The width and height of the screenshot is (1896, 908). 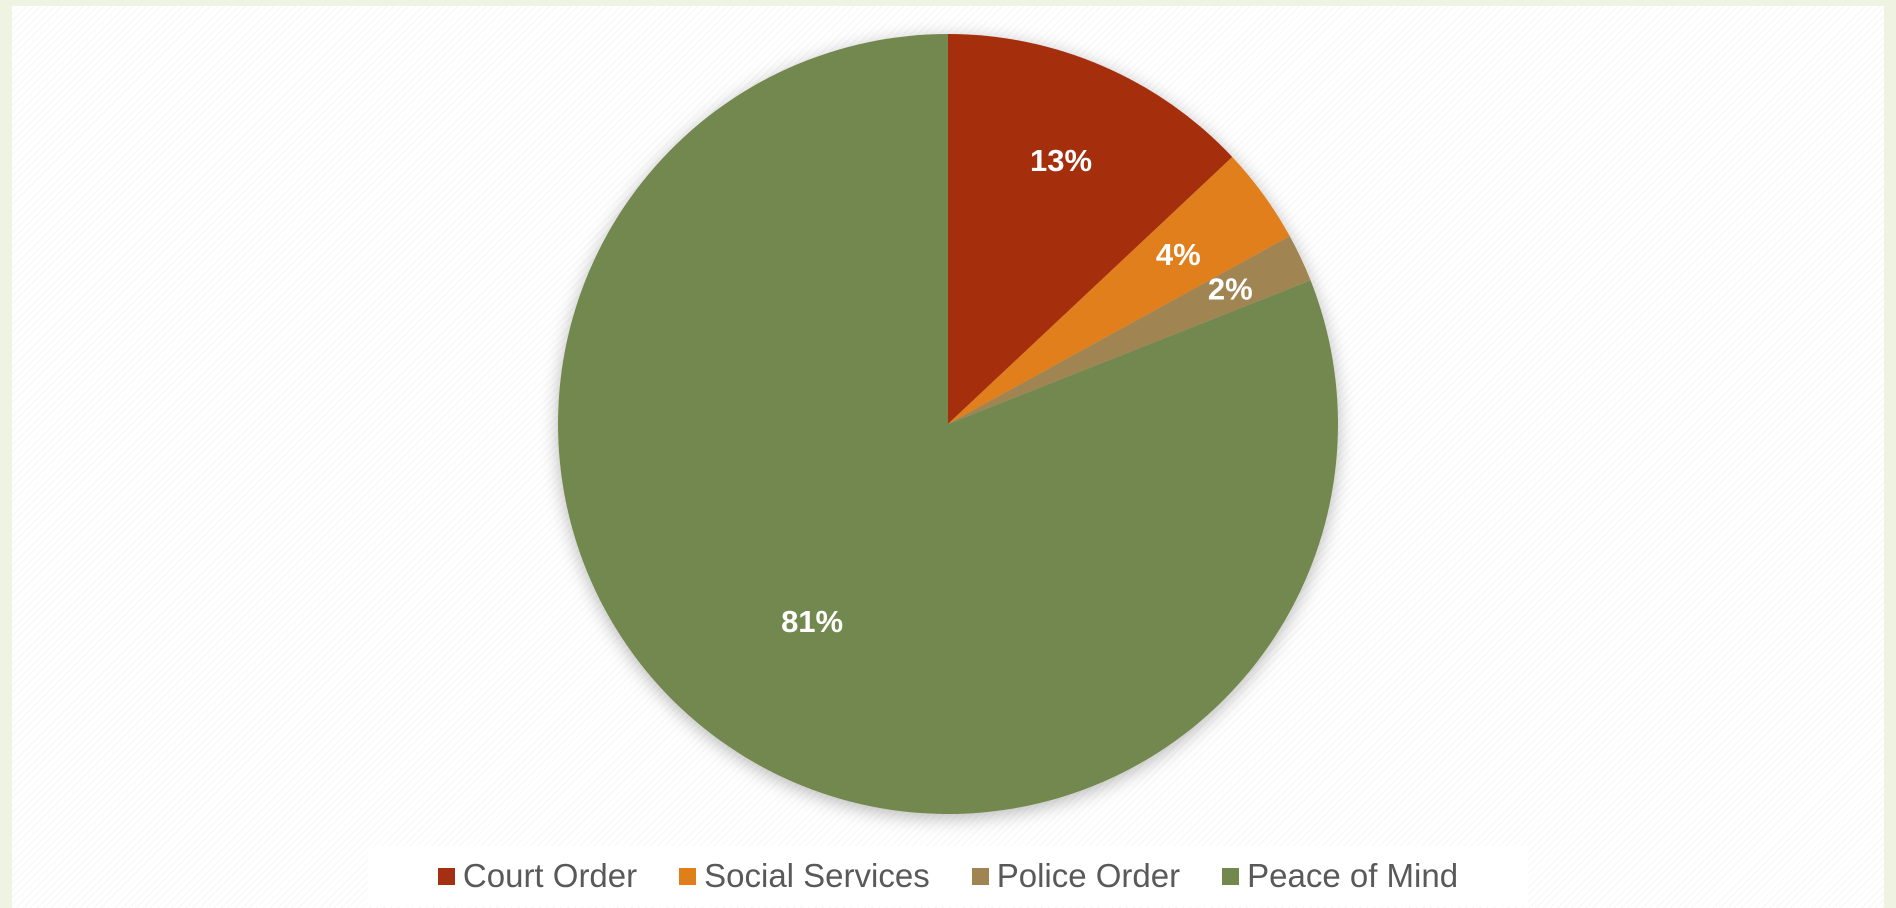 I want to click on legend-label-police-order: Police Order, so click(x=1088, y=875).